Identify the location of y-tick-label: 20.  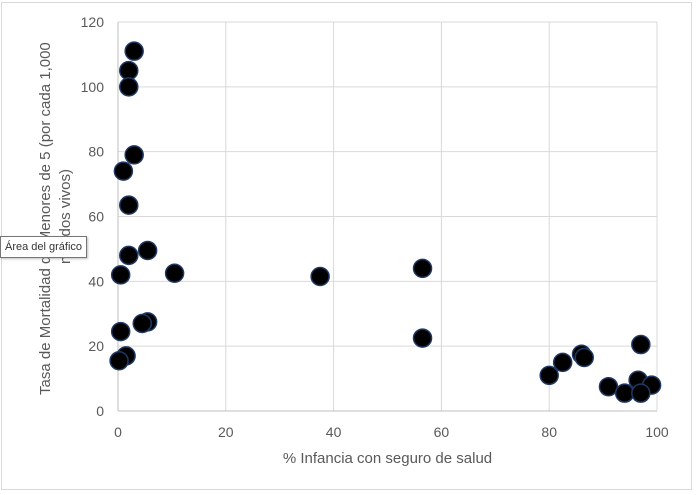
(96, 346).